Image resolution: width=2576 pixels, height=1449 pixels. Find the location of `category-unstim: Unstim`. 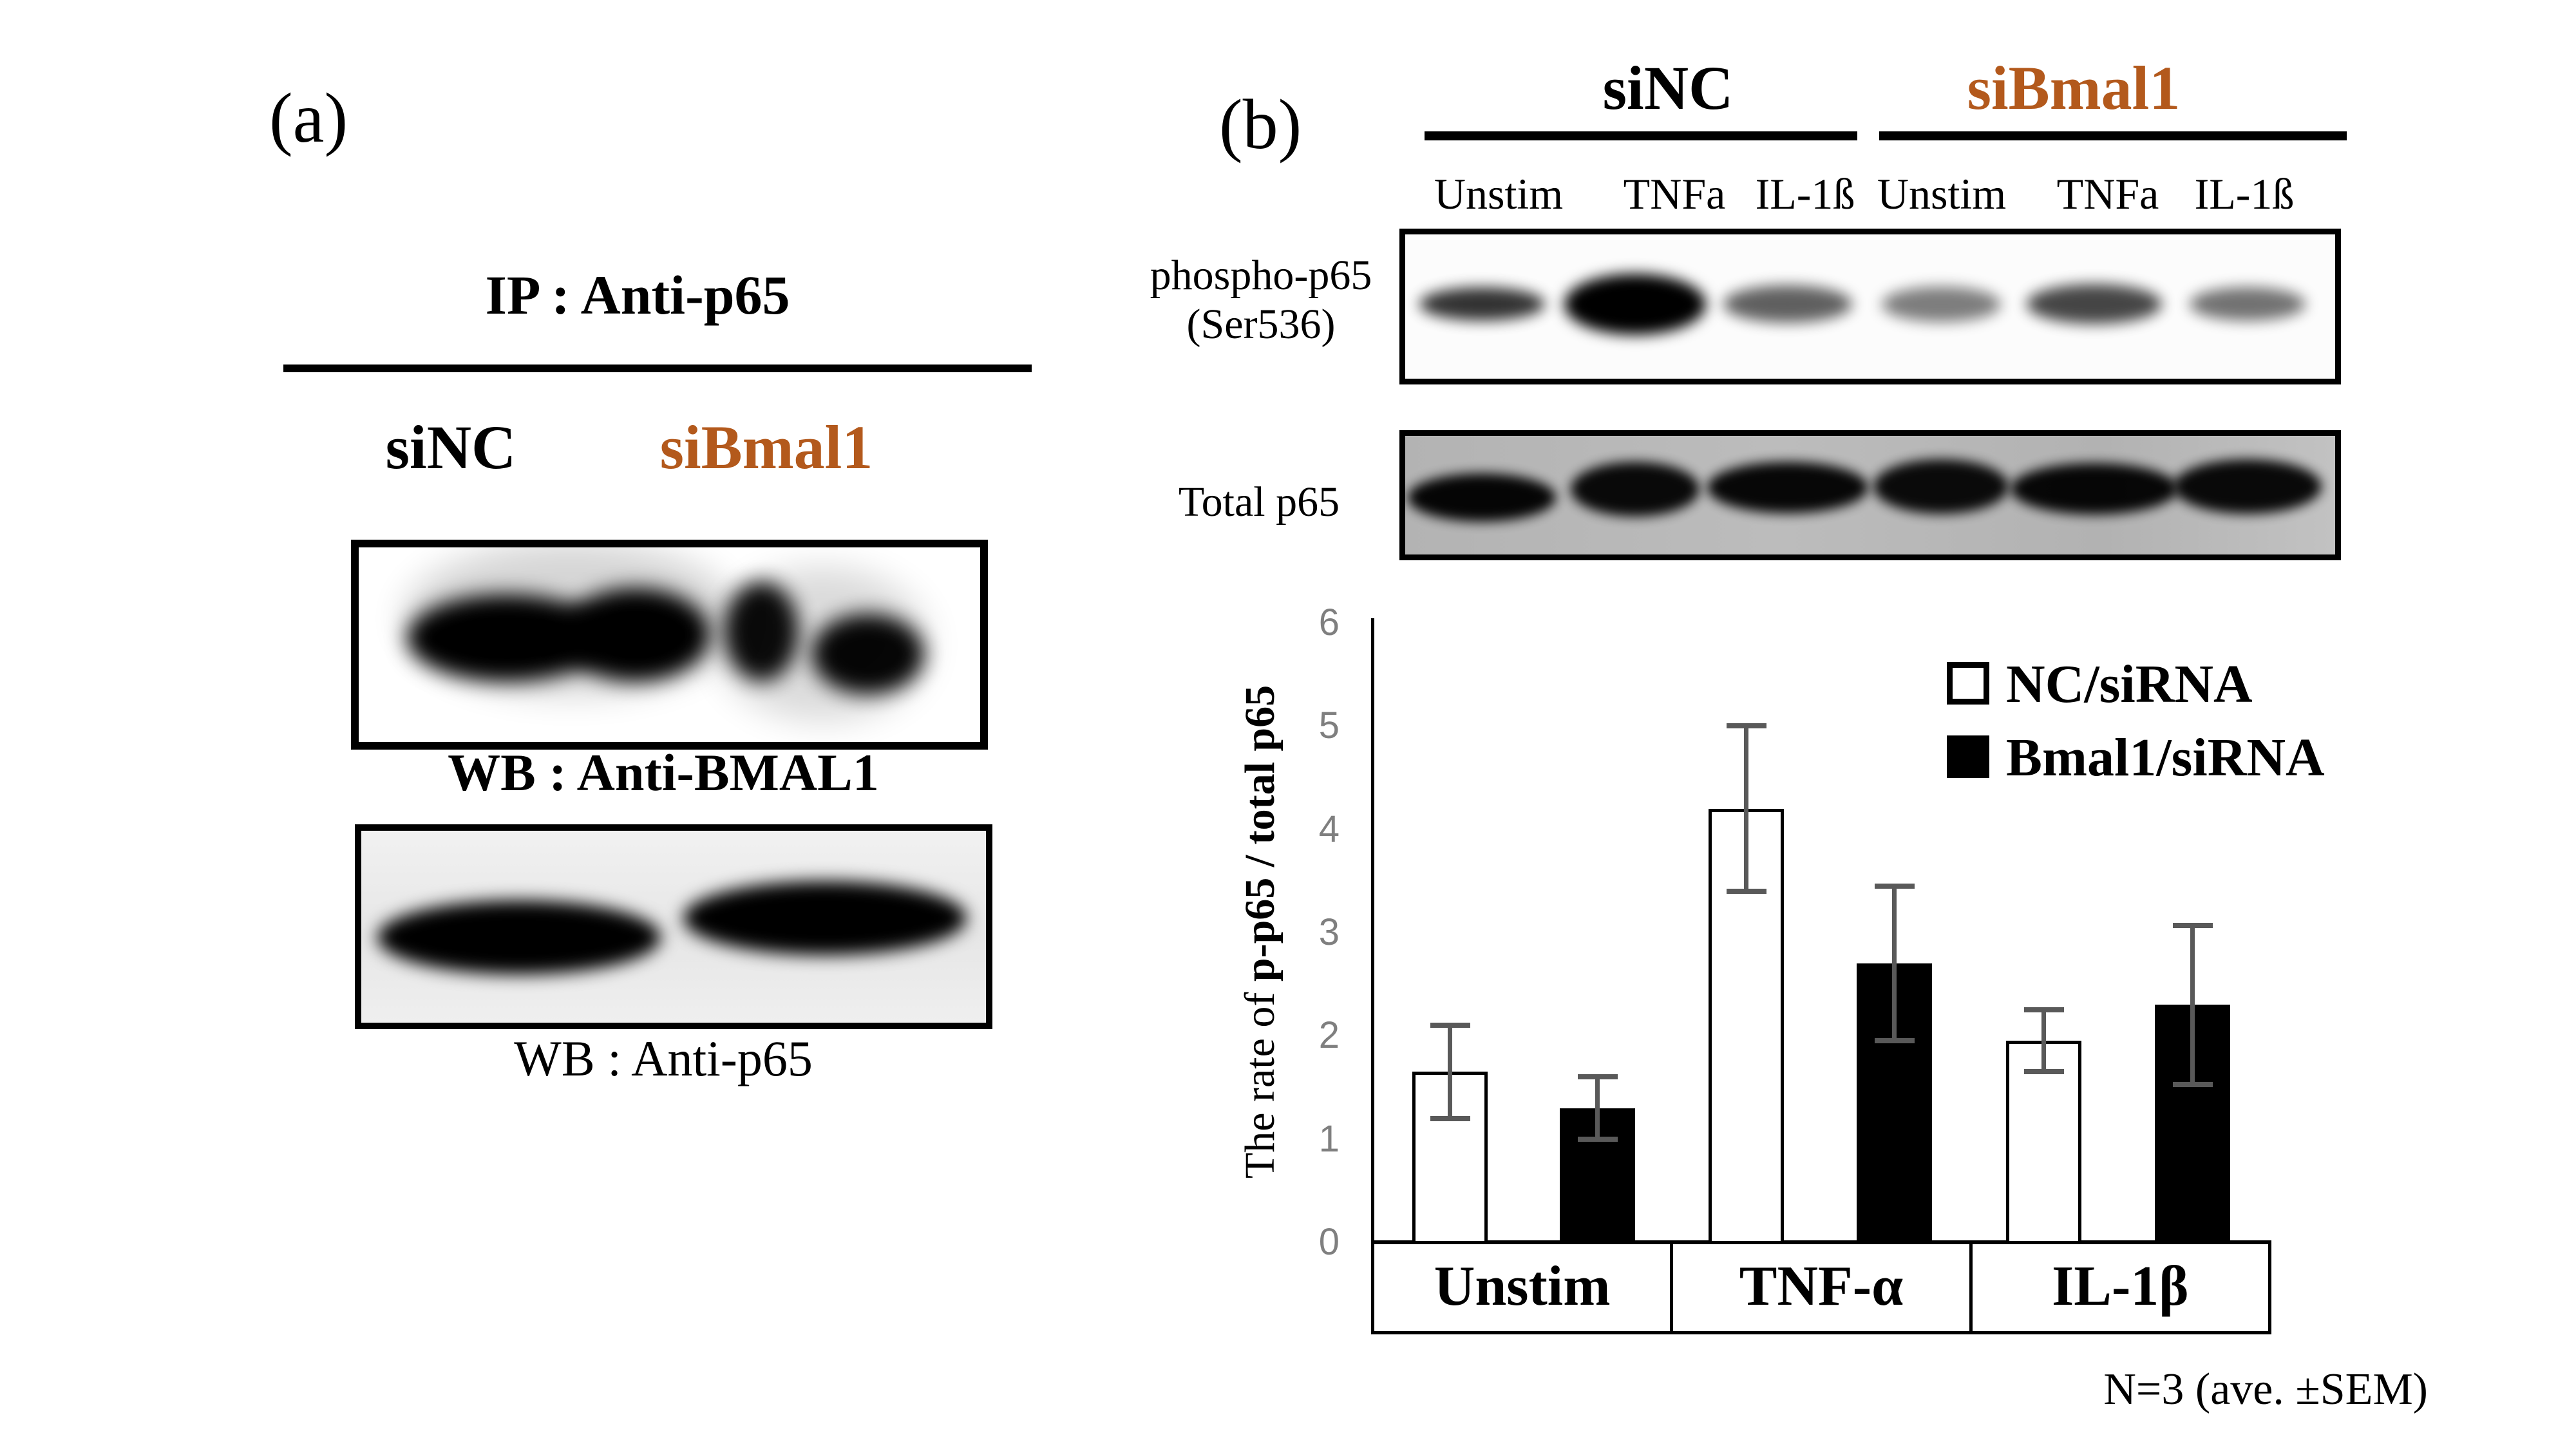

category-unstim: Unstim is located at coordinates (1523, 1287).